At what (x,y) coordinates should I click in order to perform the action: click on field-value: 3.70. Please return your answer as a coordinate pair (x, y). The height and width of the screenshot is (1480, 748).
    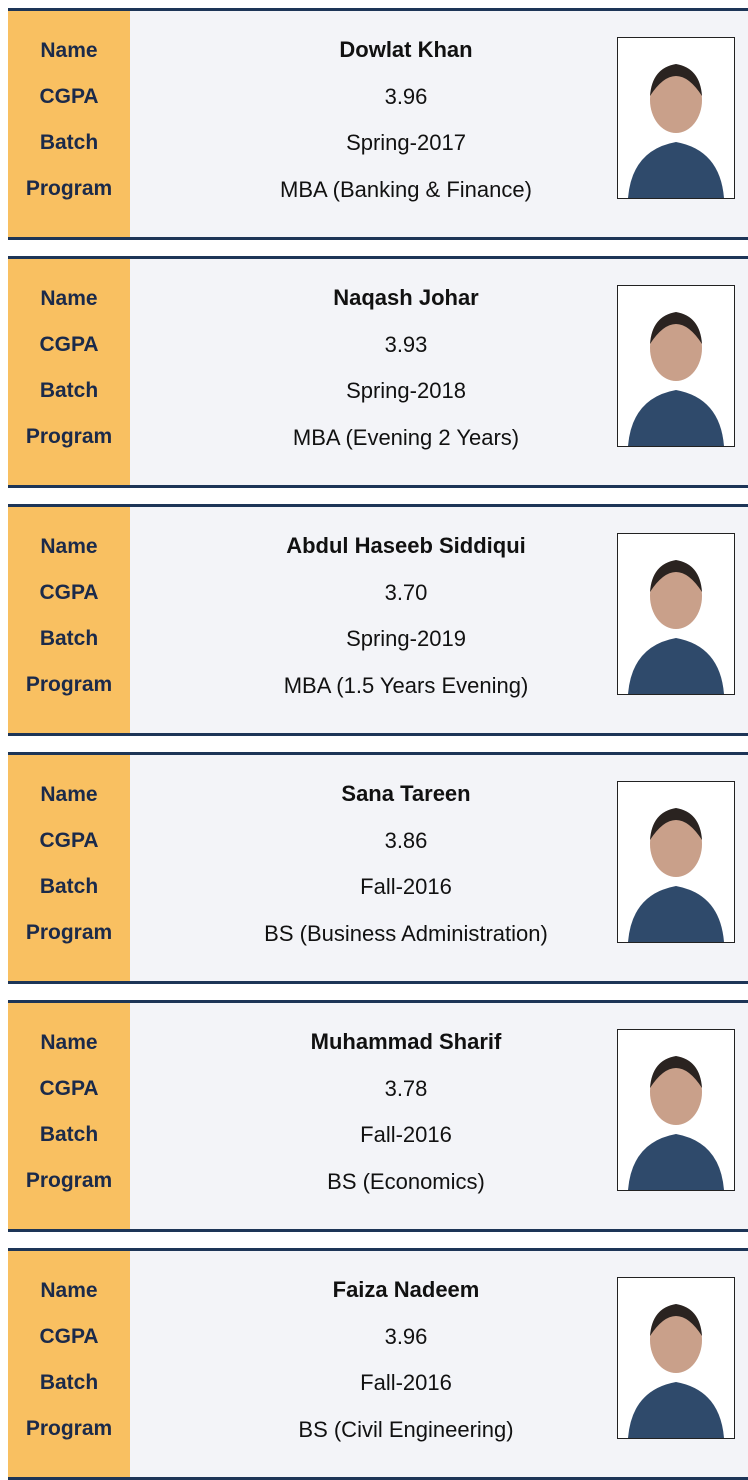
    Looking at the image, I should click on (406, 592).